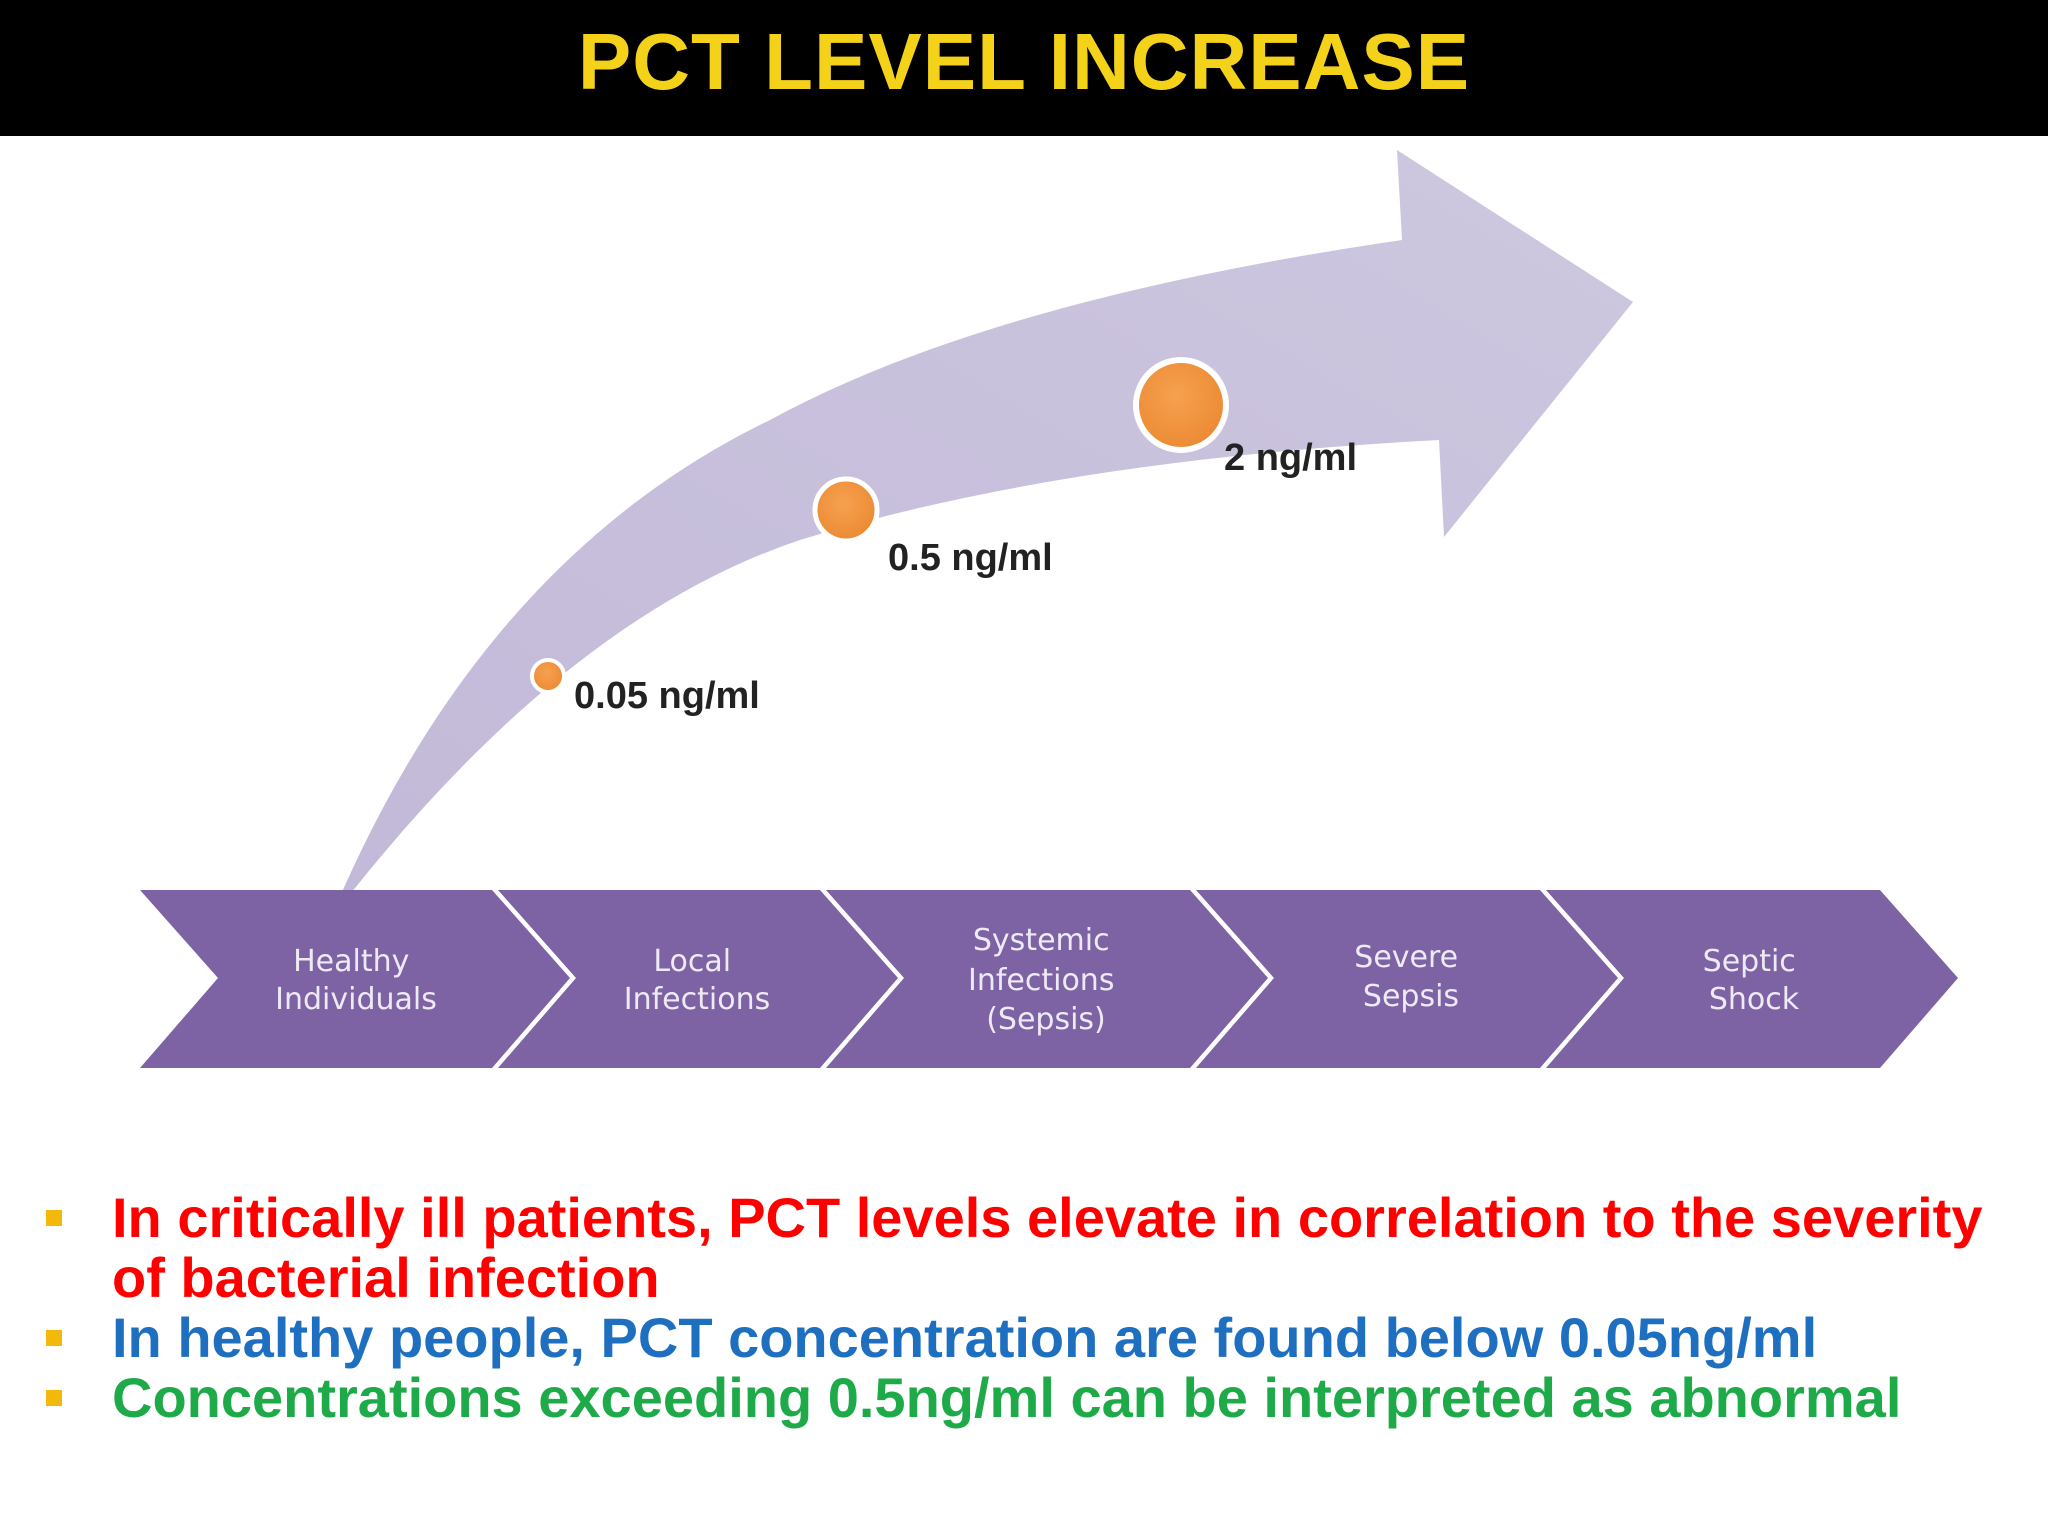 This screenshot has width=2048, height=1536. I want to click on stage-chevron-local, so click(698, 979).